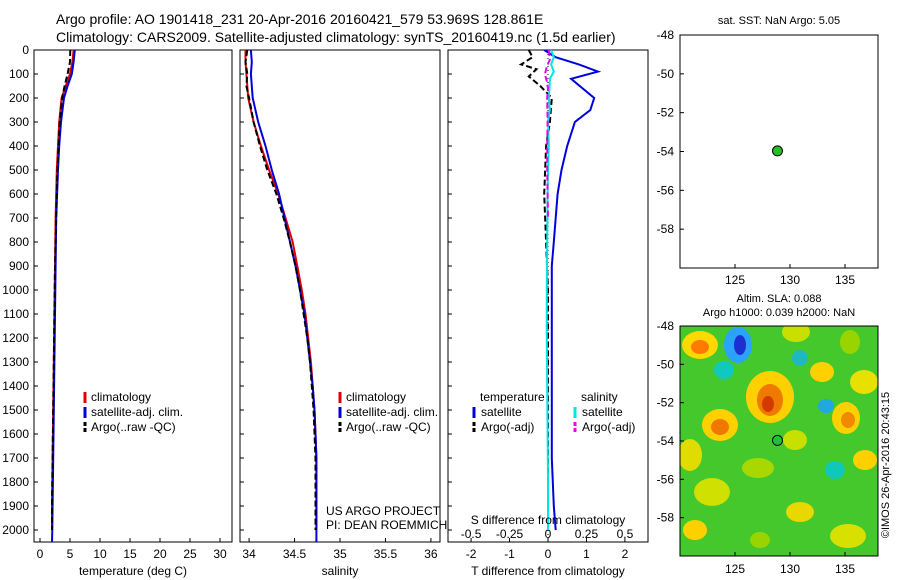 This screenshot has width=900, height=580. What do you see at coordinates (340, 554) in the screenshot?
I see `salinity-x-tick-label: 35` at bounding box center [340, 554].